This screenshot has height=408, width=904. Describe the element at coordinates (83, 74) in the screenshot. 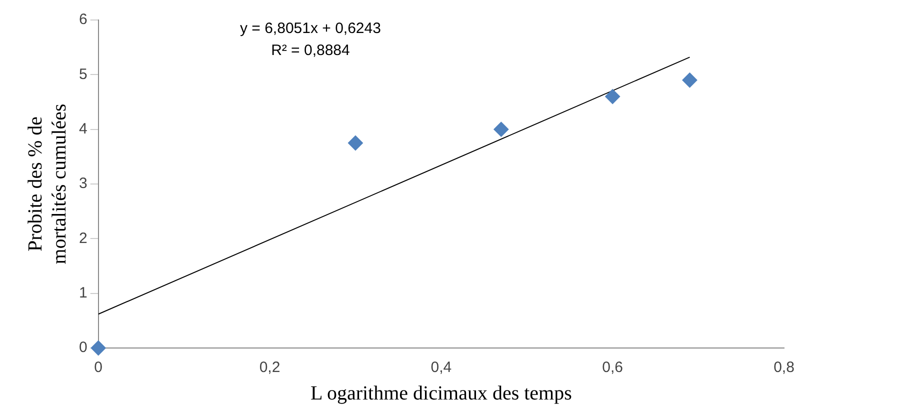

I see `y-tick-label: 5` at that location.